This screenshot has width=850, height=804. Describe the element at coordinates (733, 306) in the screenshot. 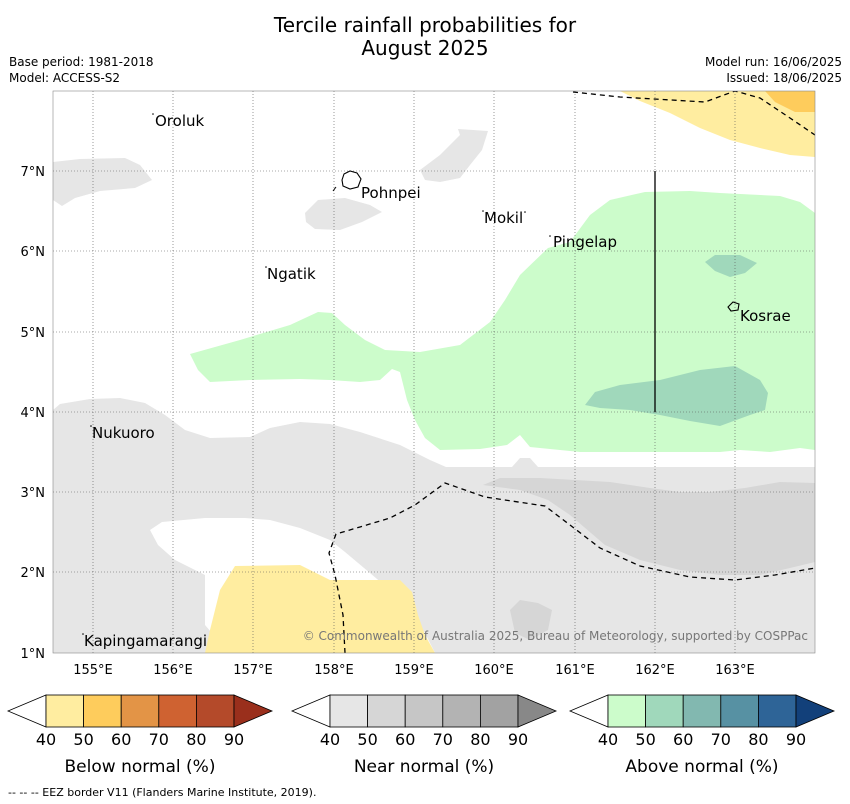

I see `kosrae-island` at that location.